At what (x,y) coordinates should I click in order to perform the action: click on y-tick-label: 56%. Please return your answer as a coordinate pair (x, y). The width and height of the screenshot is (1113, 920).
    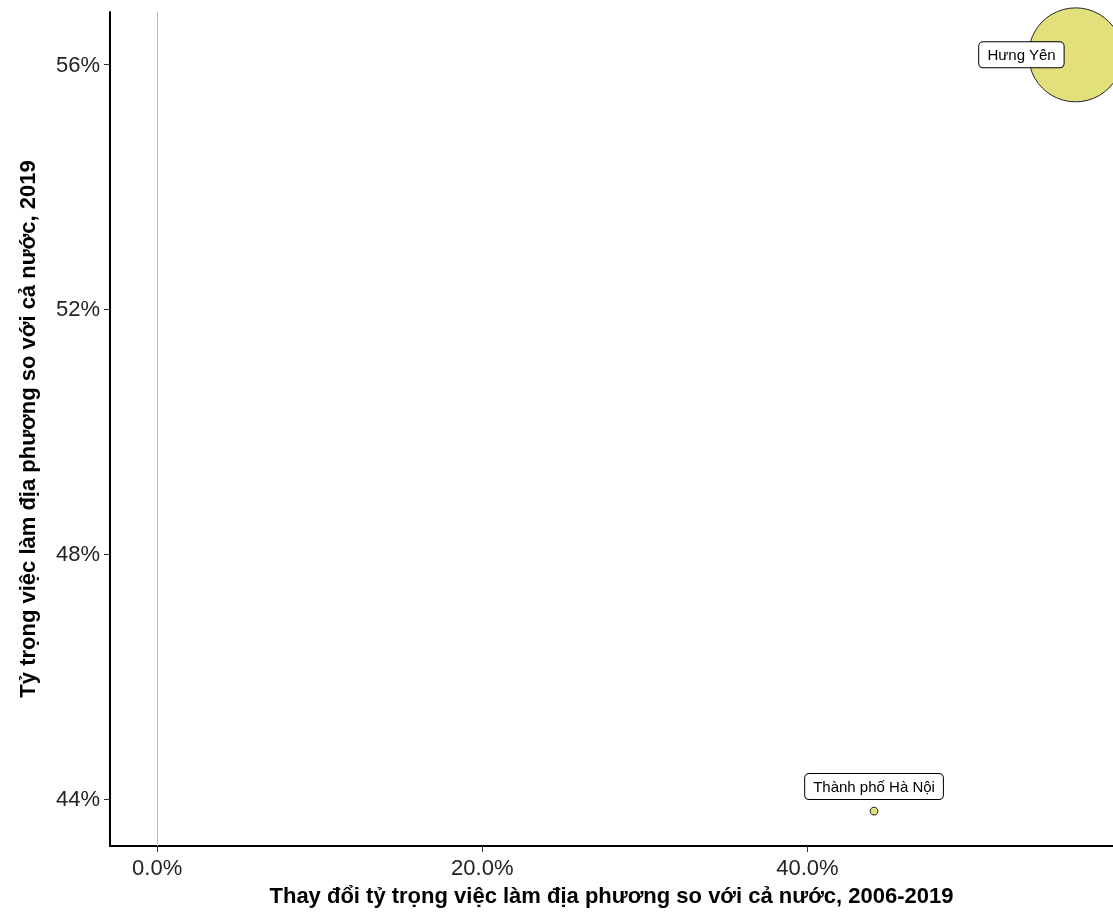
    Looking at the image, I should click on (77, 64).